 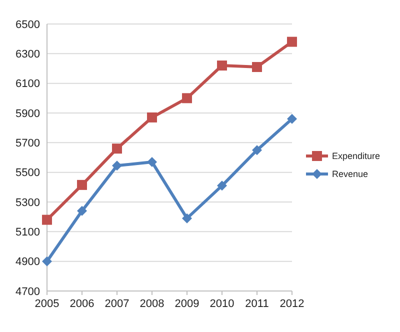 I want to click on y-tick-label: 4900, so click(x=28, y=262).